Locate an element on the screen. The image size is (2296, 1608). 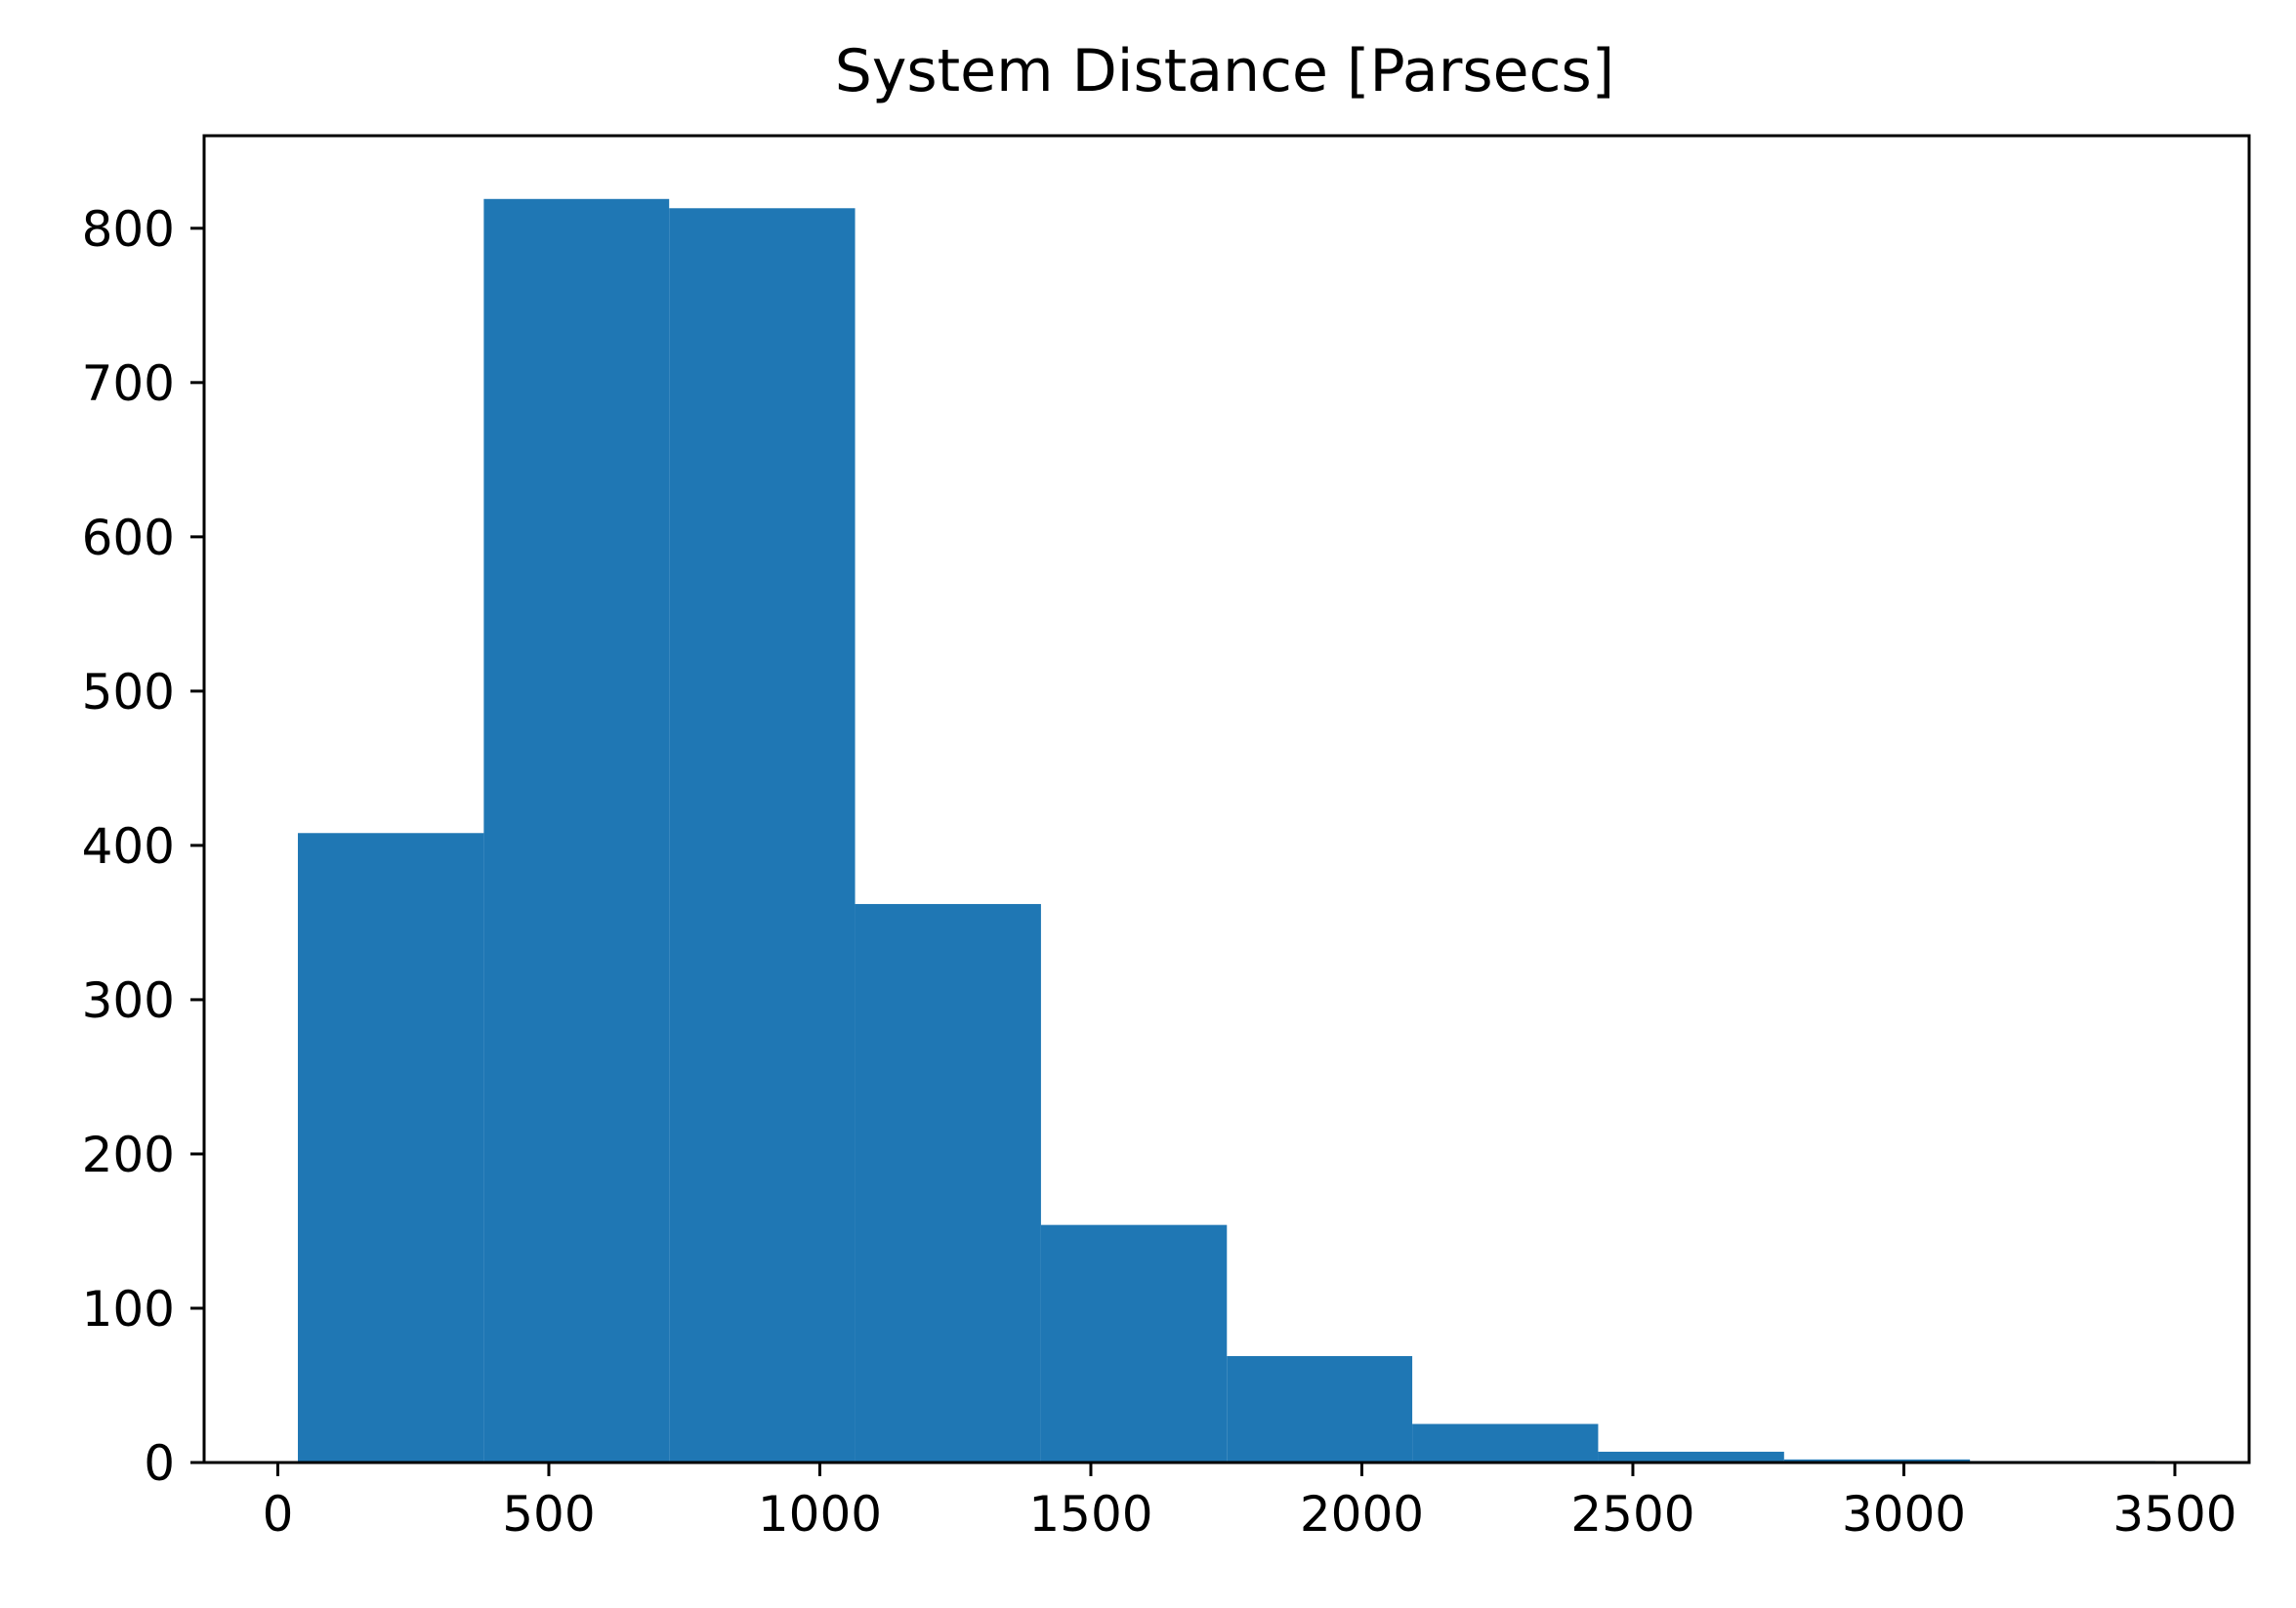
x-tick-label: 1000 is located at coordinates (820, 1514).